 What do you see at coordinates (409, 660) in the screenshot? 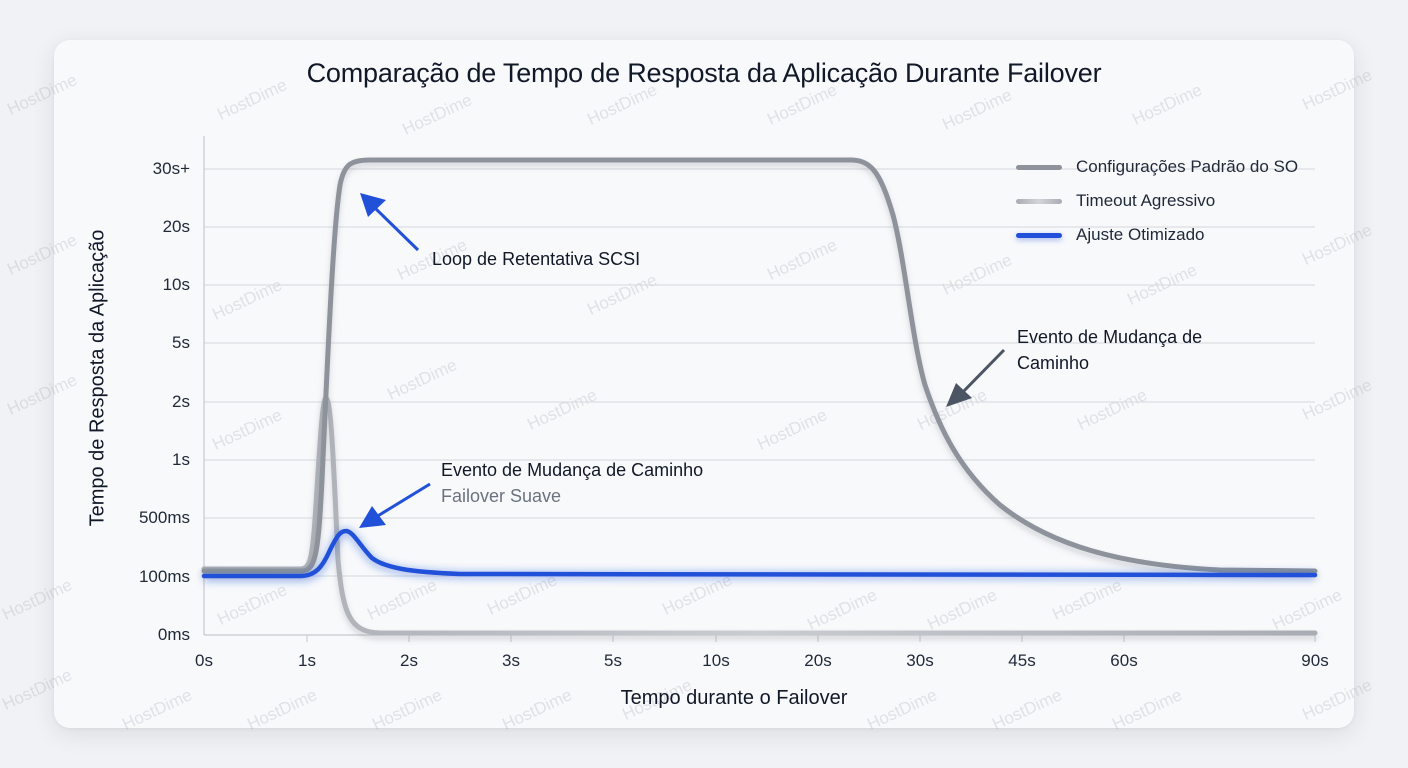
I see `x-tick: 2s` at bounding box center [409, 660].